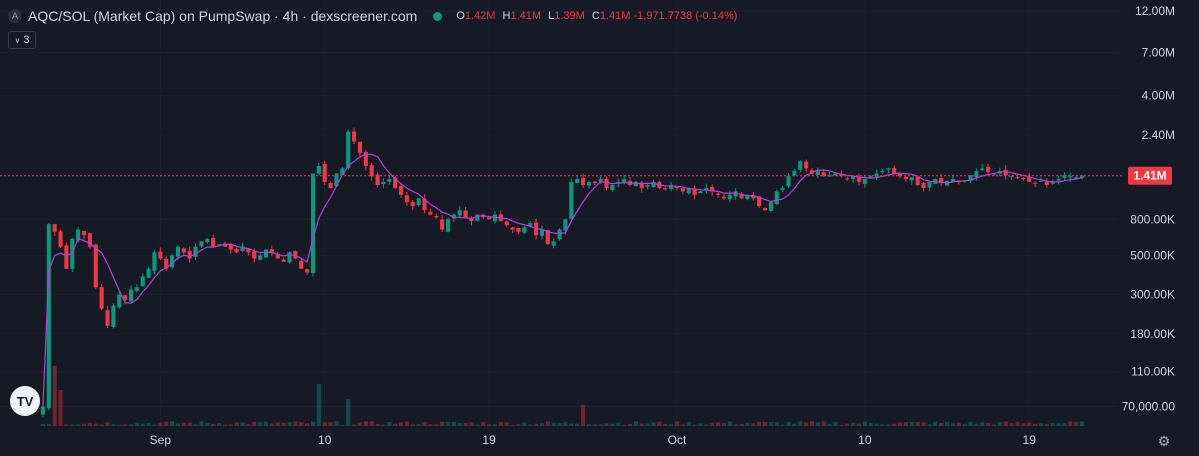  What do you see at coordinates (506, 16) in the screenshot?
I see `high-label: H` at bounding box center [506, 16].